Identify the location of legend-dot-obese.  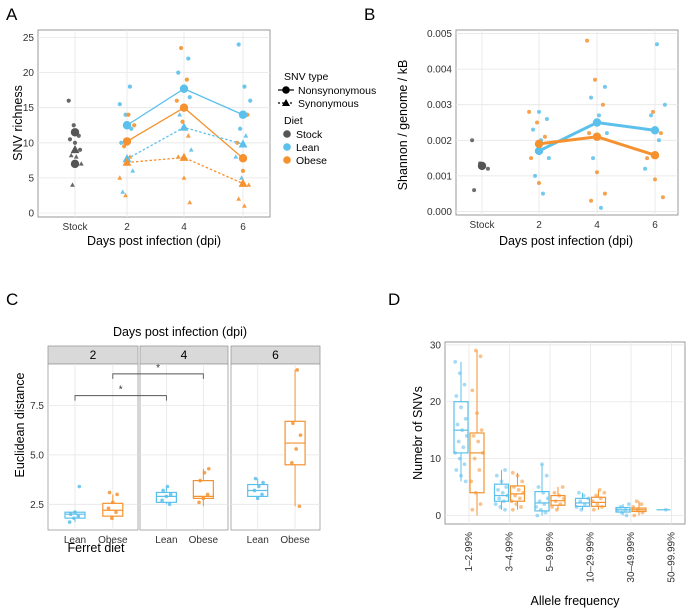
(287, 160).